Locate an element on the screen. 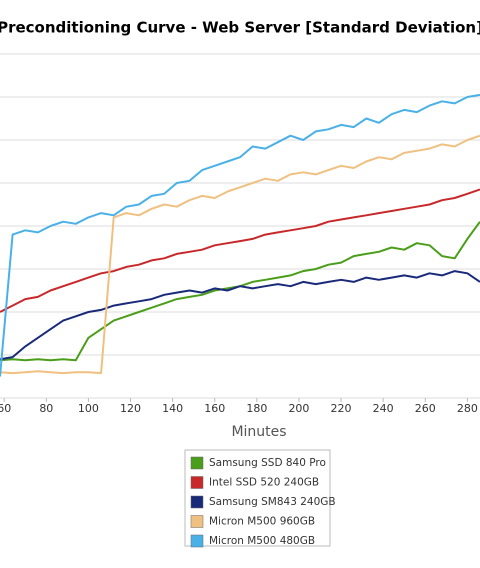 This screenshot has width=480, height=568. x-tick-label: 240 is located at coordinates (383, 408).